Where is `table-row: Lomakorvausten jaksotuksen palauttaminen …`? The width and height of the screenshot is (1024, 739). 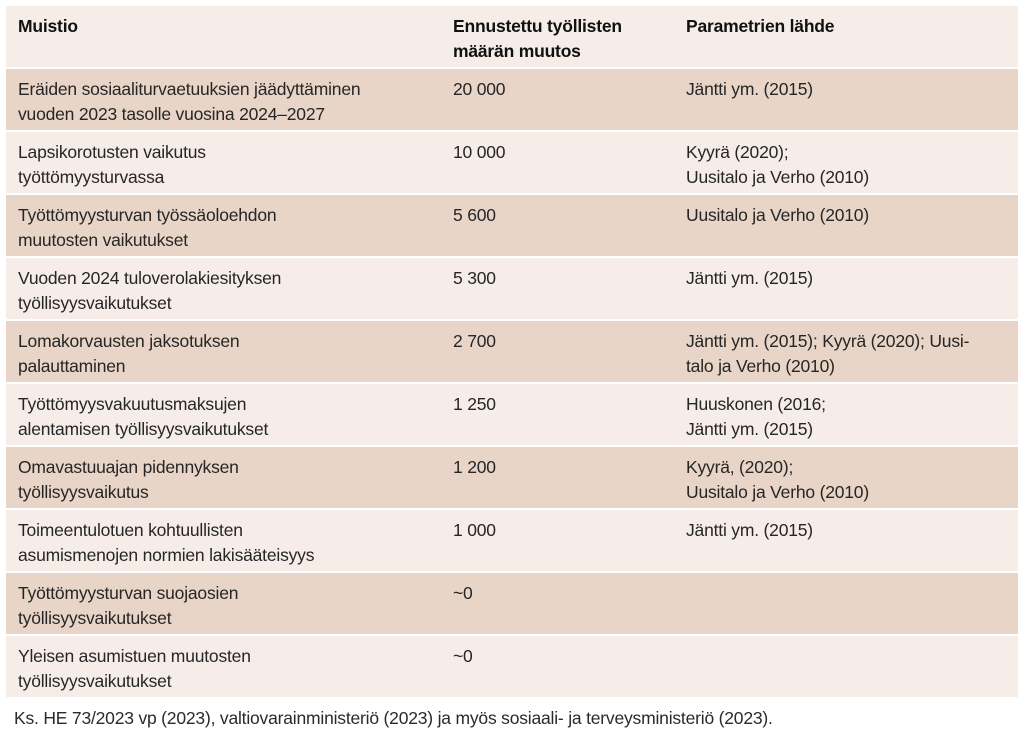
table-row: Lomakorvausten jaksotuksen palauttaminen … is located at coordinates (512, 351).